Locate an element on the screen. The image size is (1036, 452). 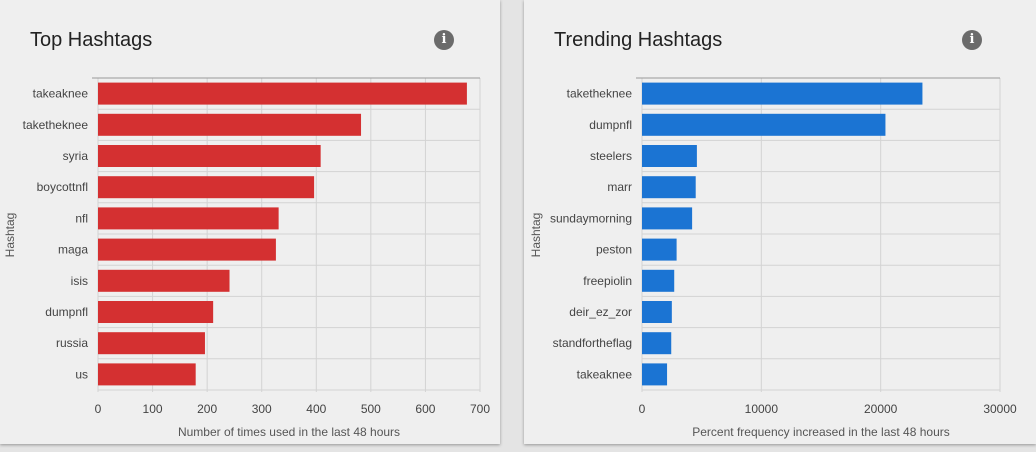
bar-isis is located at coordinates (164, 280).